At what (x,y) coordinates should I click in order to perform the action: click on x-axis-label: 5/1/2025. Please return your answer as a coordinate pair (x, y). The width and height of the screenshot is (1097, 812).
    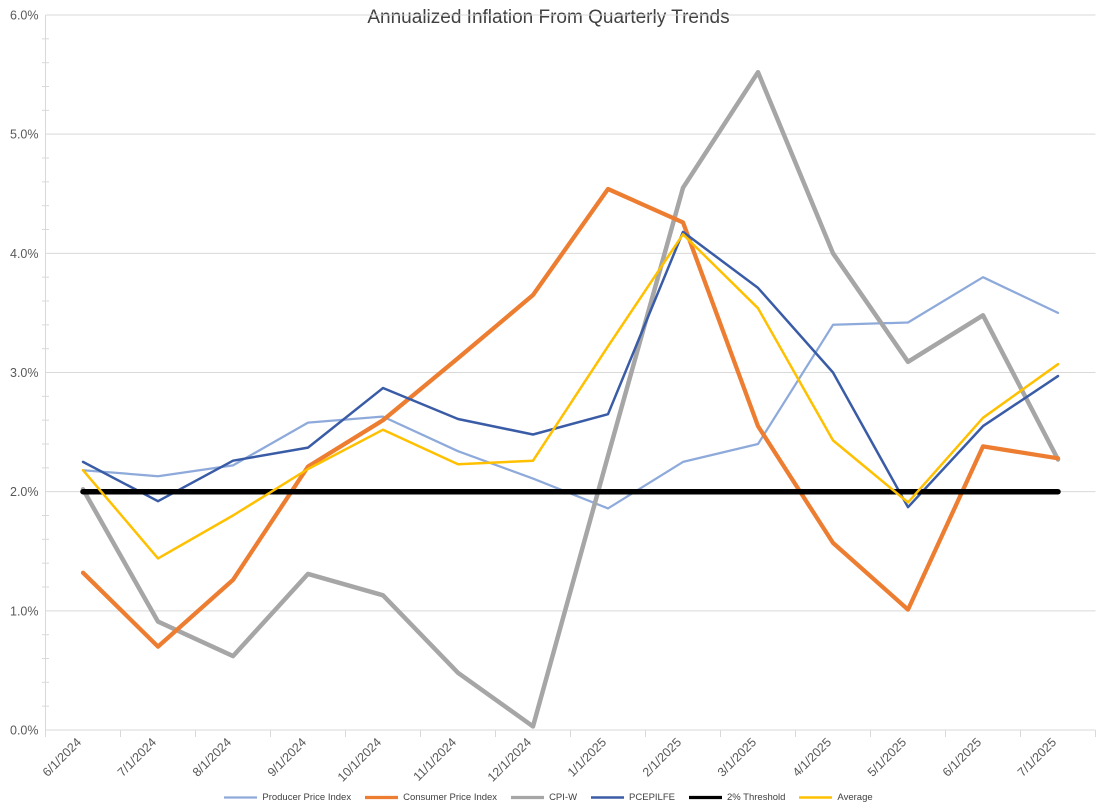
    Looking at the image, I should click on (887, 757).